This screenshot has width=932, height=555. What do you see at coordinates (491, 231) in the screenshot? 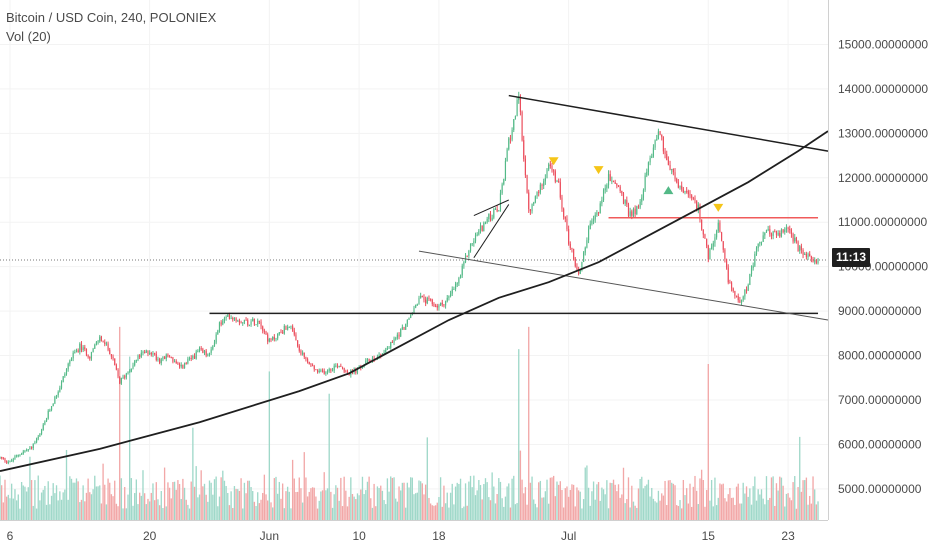
I see `trendline-small-wedge-bottom` at bounding box center [491, 231].